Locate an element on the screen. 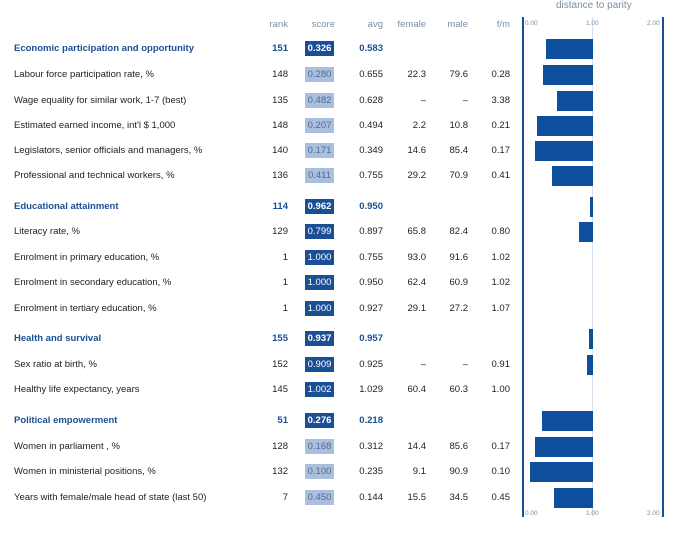 This screenshot has height=534, width=687. tick-bottom-0: 0.00 is located at coordinates (531, 513).